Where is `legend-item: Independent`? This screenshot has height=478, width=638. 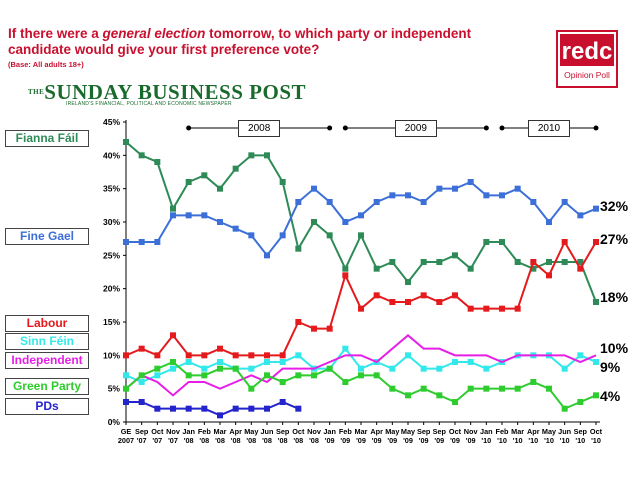
legend-item: Independent is located at coordinates (47, 360).